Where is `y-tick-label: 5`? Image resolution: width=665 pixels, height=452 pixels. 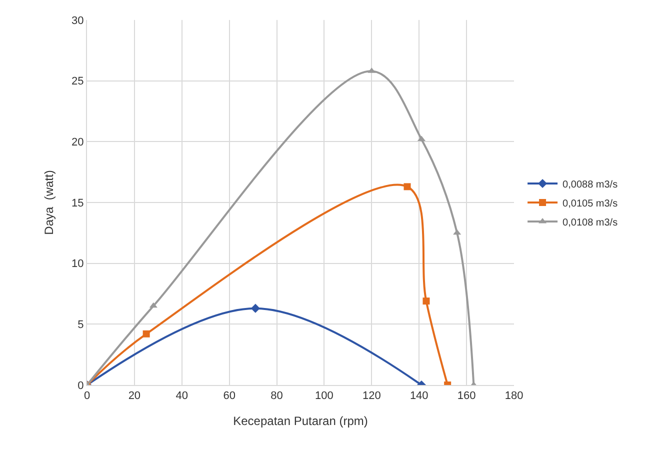
y-tick-label: 5 is located at coordinates (81, 325).